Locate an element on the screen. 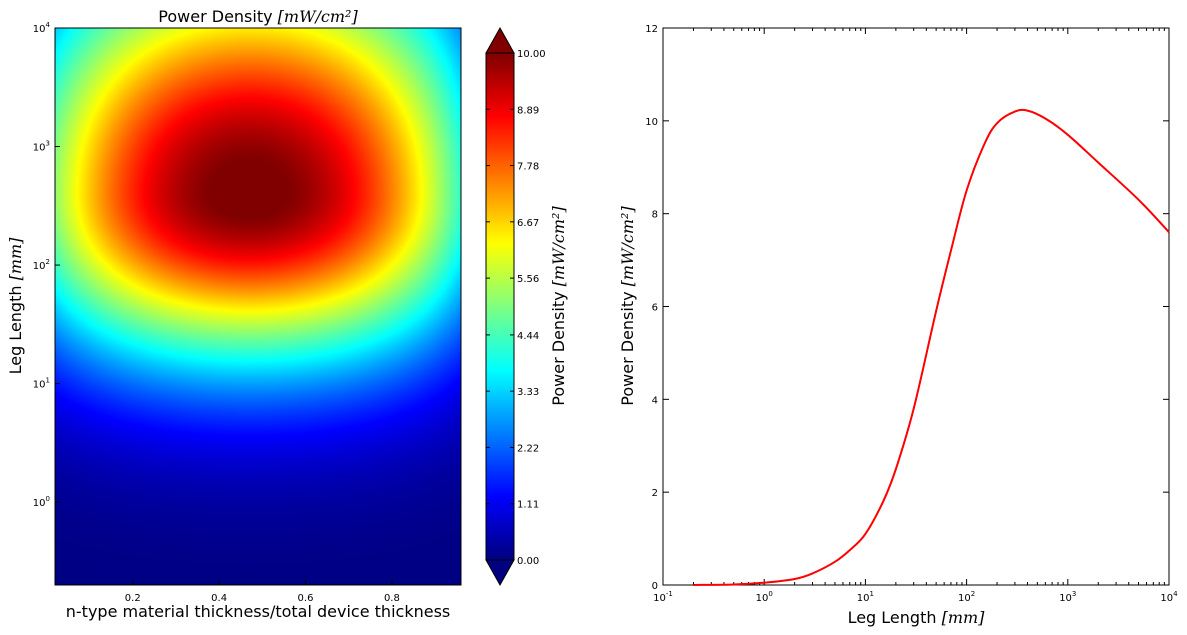  heatmap-y-tick-label: 10⁴ is located at coordinates (42, 28).